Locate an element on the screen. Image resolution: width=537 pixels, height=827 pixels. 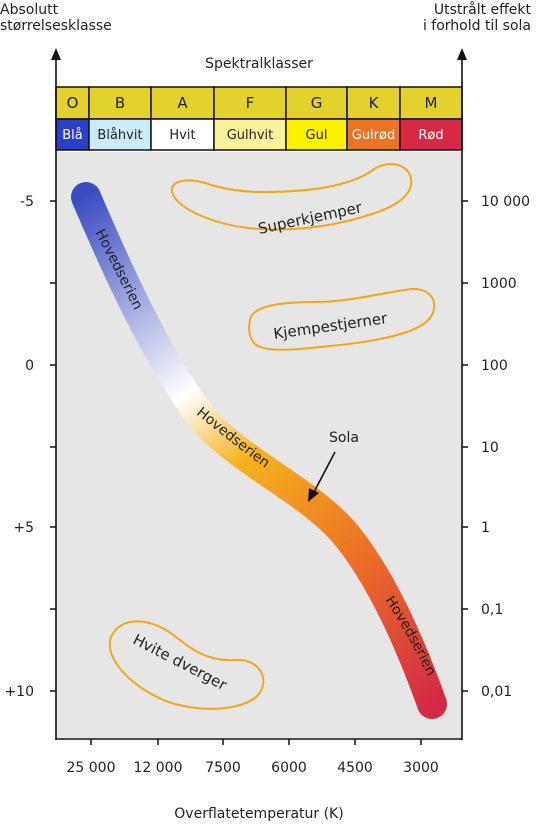
spectral-color-cell-a is located at coordinates (182, 134).